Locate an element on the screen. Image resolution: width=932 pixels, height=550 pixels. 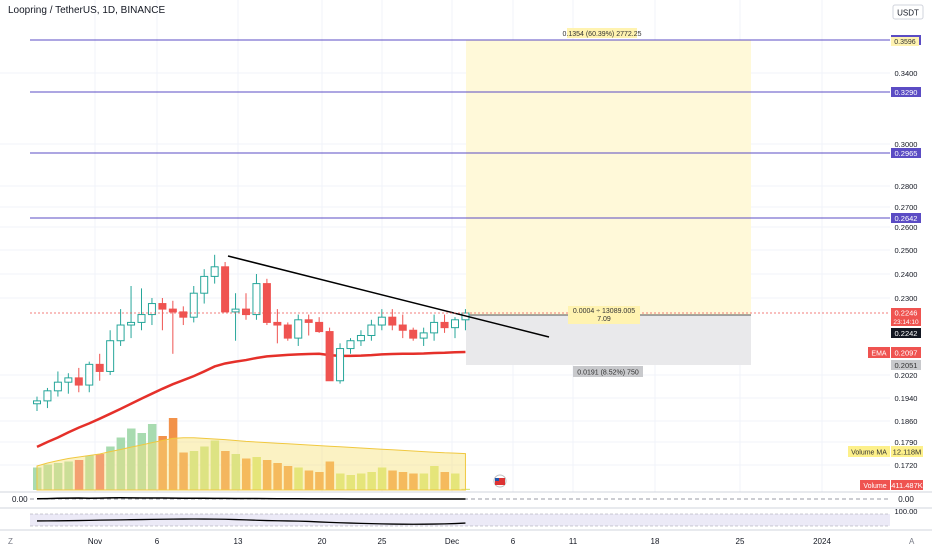
ratio-box is located at coordinates (604, 315).